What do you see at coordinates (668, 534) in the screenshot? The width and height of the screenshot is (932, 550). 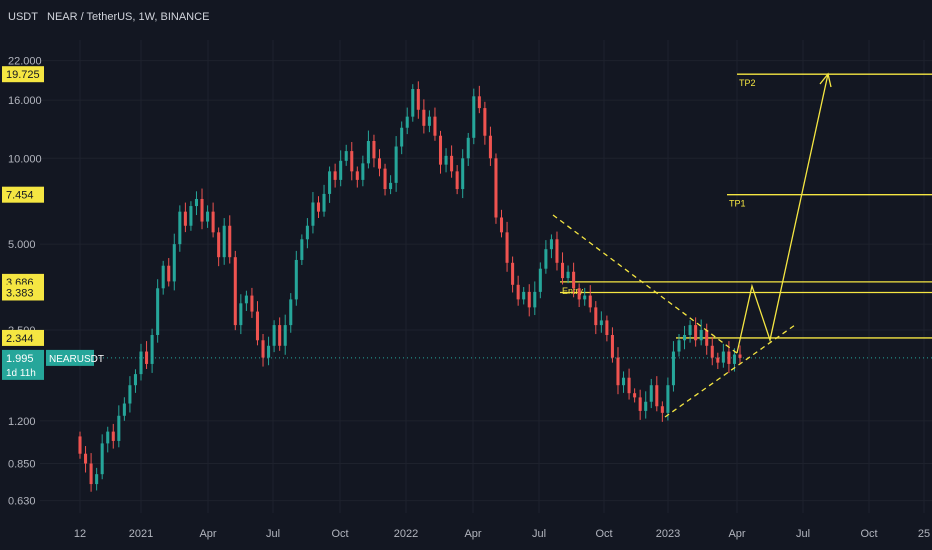 I see `x-tick-label: 2023` at bounding box center [668, 534].